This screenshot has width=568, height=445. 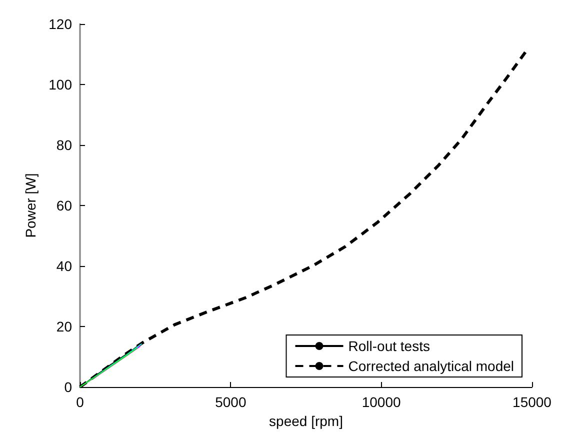 What do you see at coordinates (431, 366) in the screenshot?
I see `legend-label: Corrected analytical model` at bounding box center [431, 366].